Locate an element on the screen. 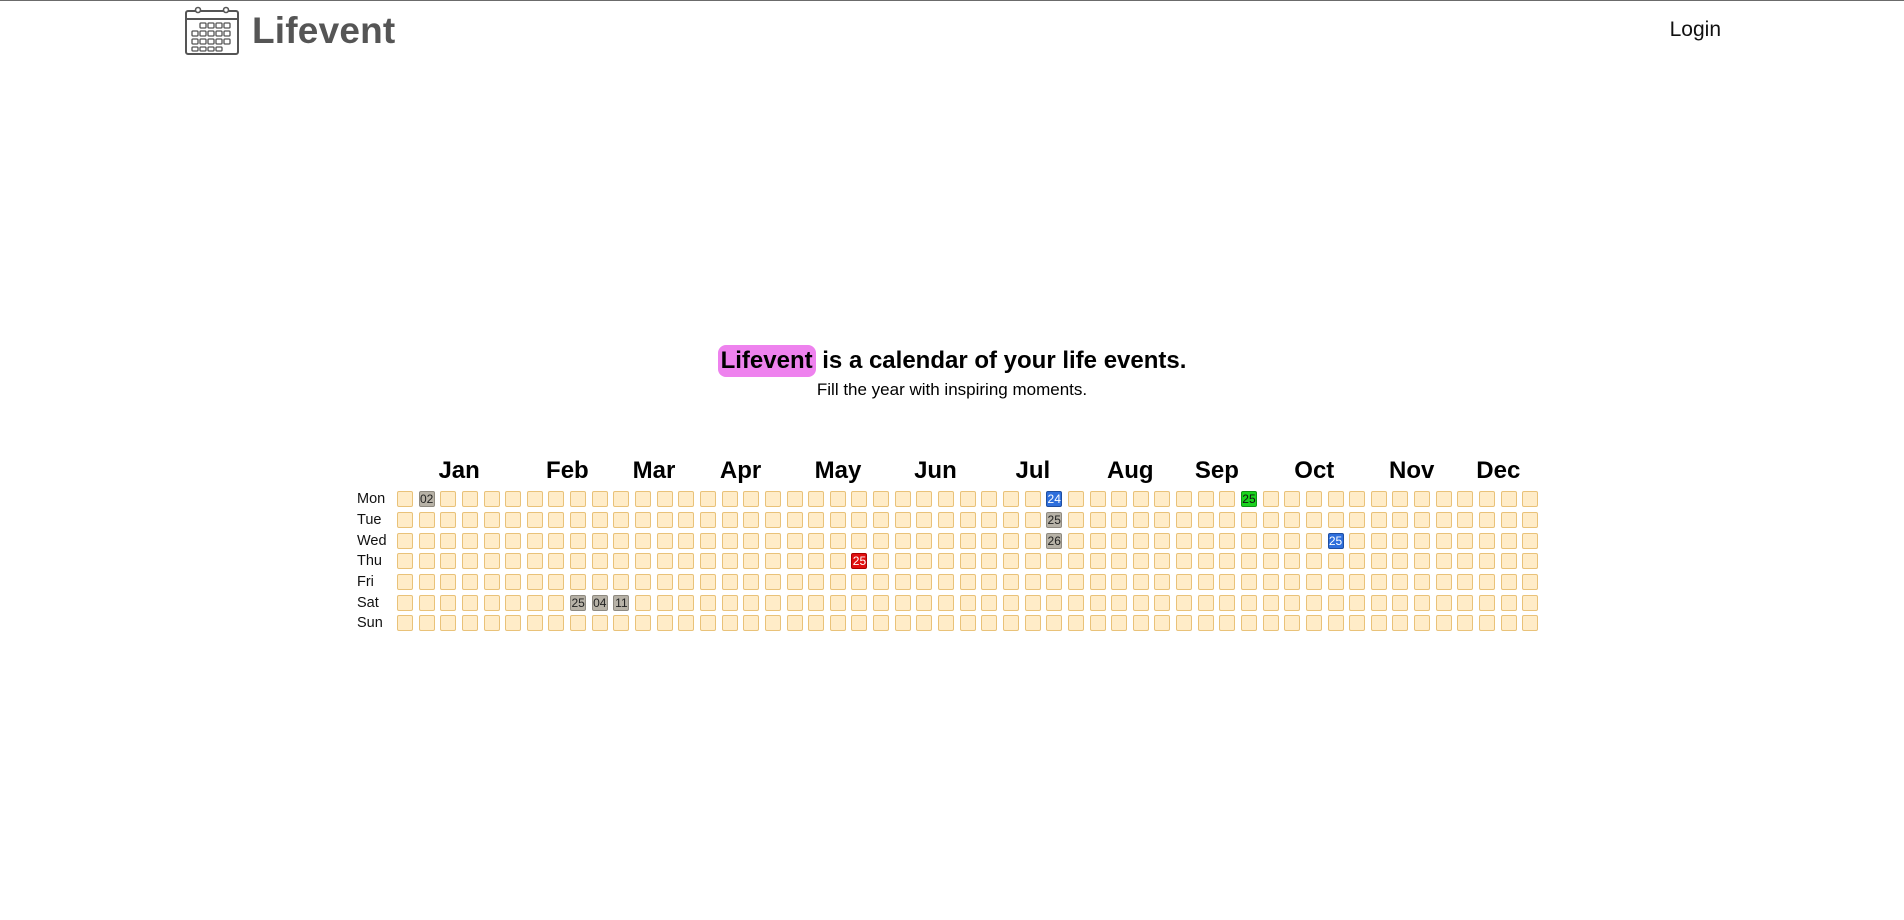 This screenshot has width=1904, height=920. logo-link: Lifevent is located at coordinates (289, 31).